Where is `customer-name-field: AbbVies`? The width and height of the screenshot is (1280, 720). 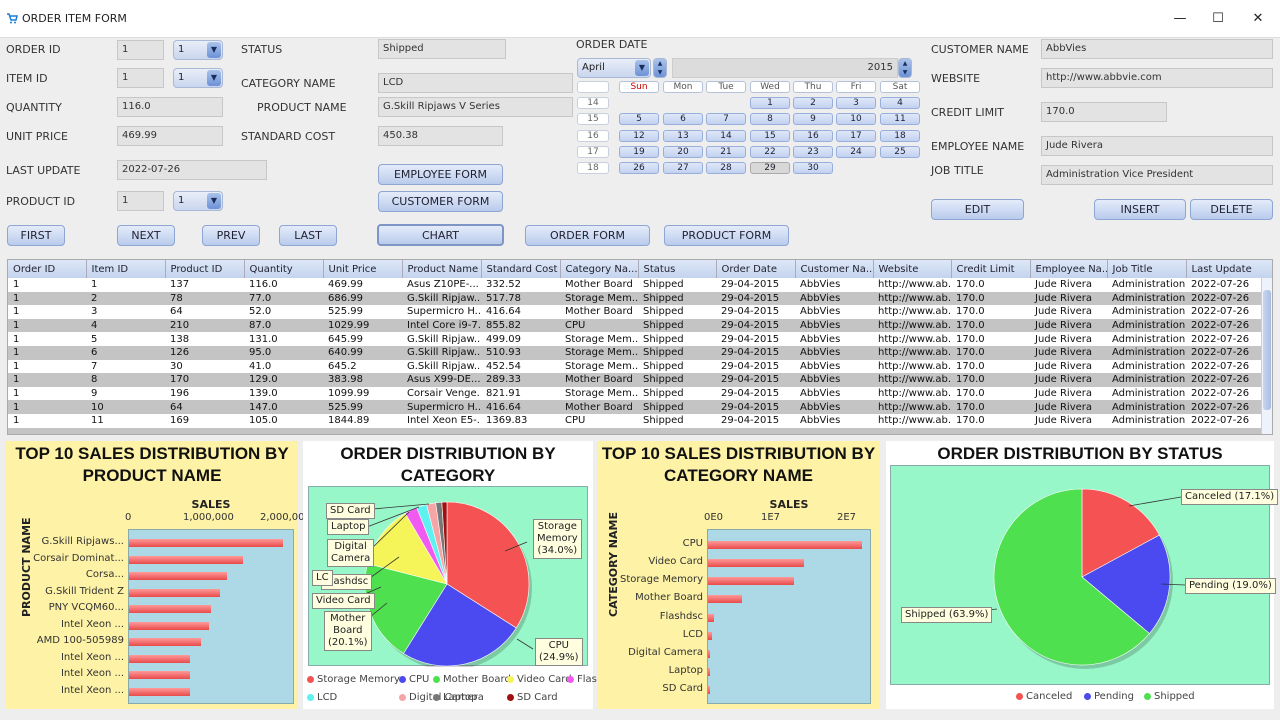
customer-name-field: AbbVies is located at coordinates (1157, 49).